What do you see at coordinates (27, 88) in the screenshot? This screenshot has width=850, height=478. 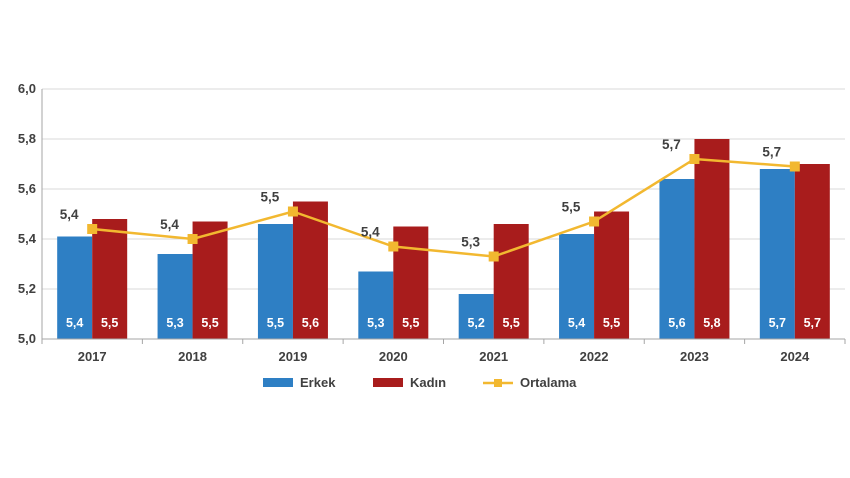 I see `y-tick-label: 6,0` at bounding box center [27, 88].